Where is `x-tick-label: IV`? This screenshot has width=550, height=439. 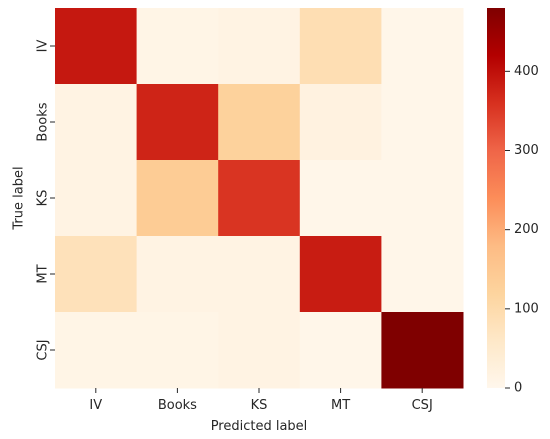
x-tick-label: IV is located at coordinates (95, 405).